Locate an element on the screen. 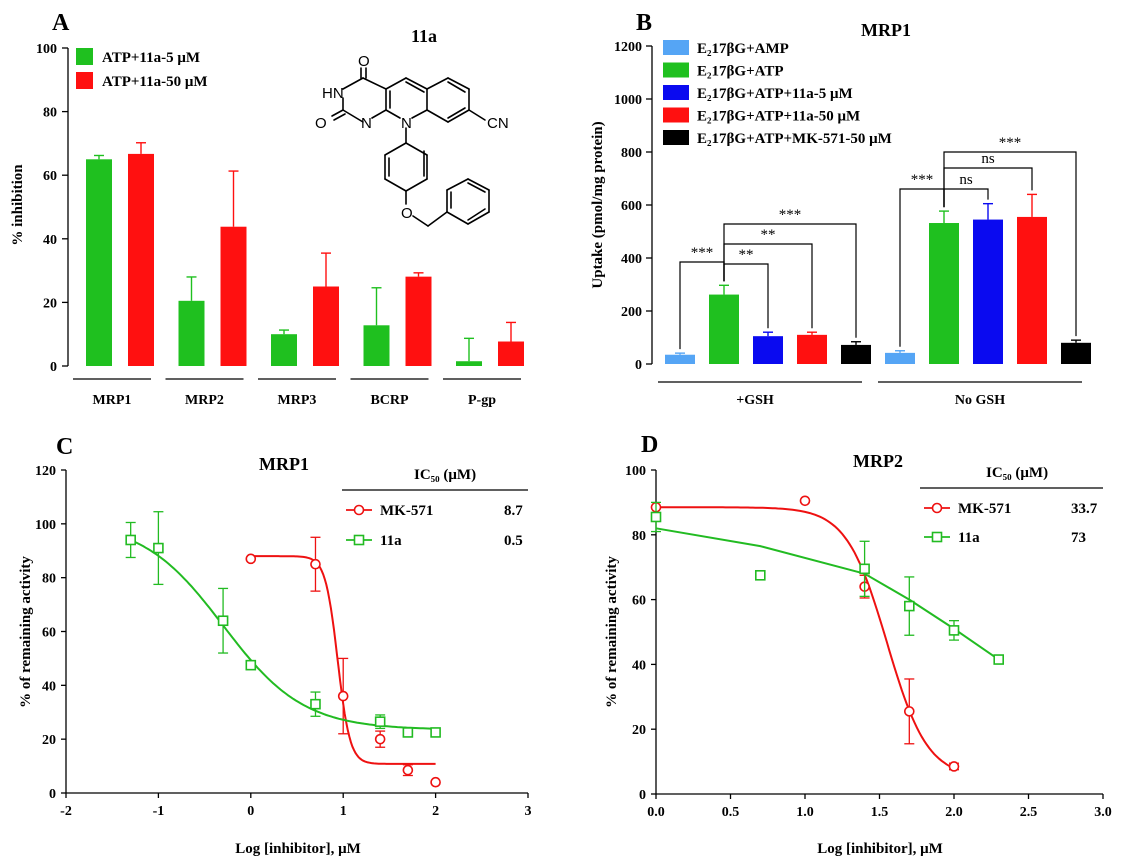 This screenshot has width=1132, height=865. panel-b-y-ticks: 0 200 400 600 800 1000 1200 is located at coordinates (633, 206).